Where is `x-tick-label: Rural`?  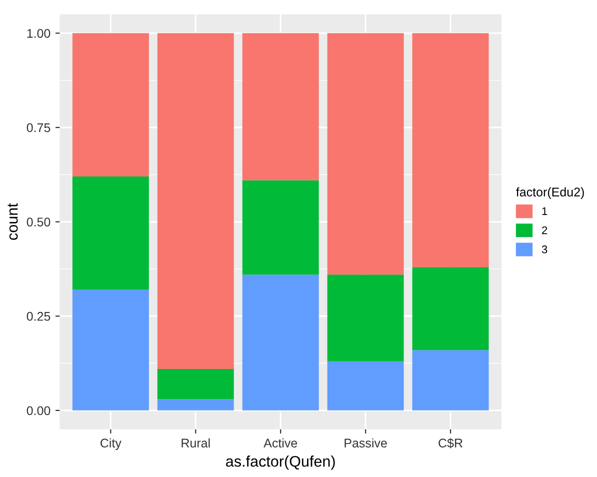 x-tick-label: Rural is located at coordinates (196, 443).